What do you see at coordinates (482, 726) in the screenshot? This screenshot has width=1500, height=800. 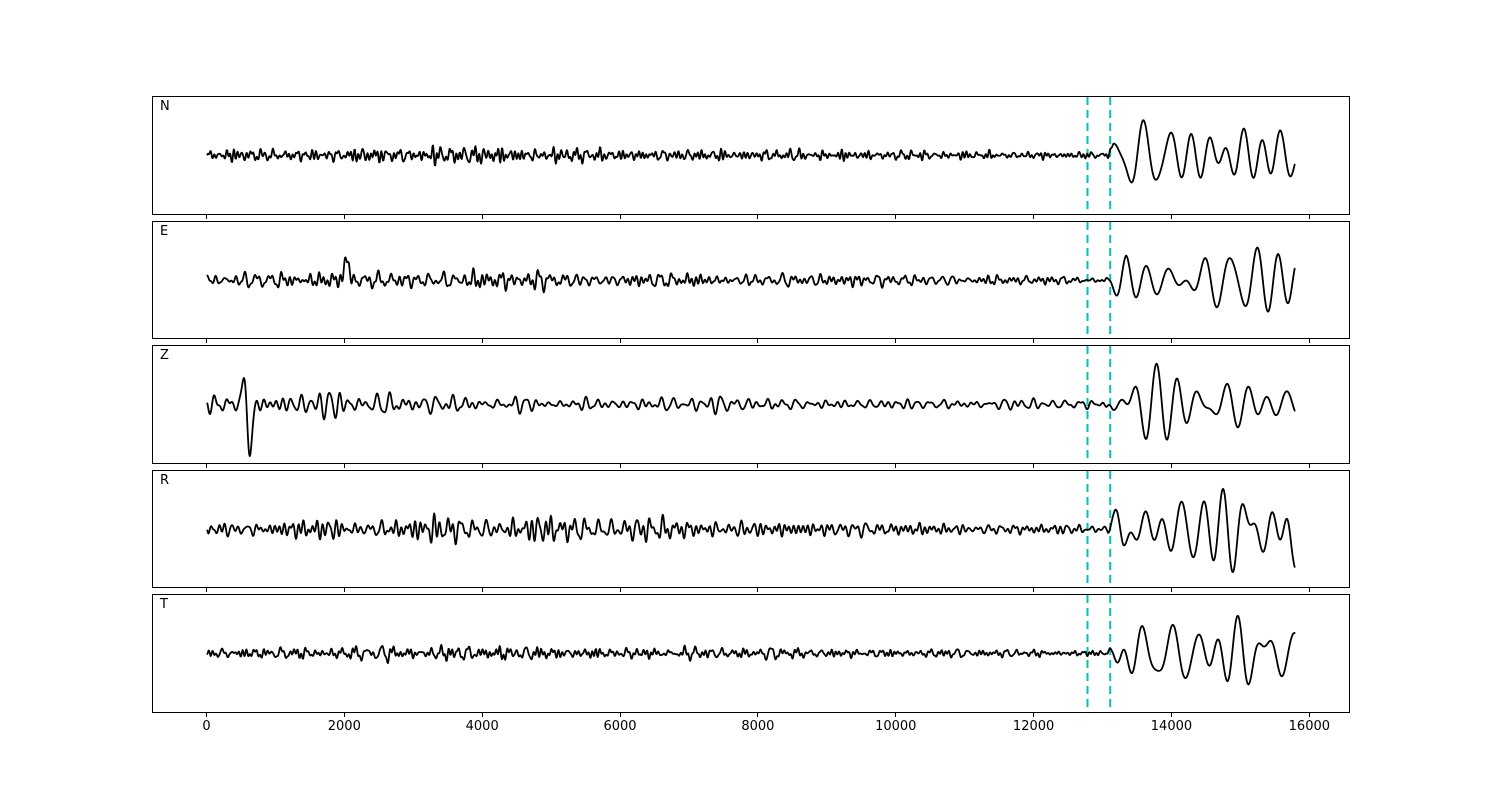 I see `x-tick-label-4000: 4000` at bounding box center [482, 726].